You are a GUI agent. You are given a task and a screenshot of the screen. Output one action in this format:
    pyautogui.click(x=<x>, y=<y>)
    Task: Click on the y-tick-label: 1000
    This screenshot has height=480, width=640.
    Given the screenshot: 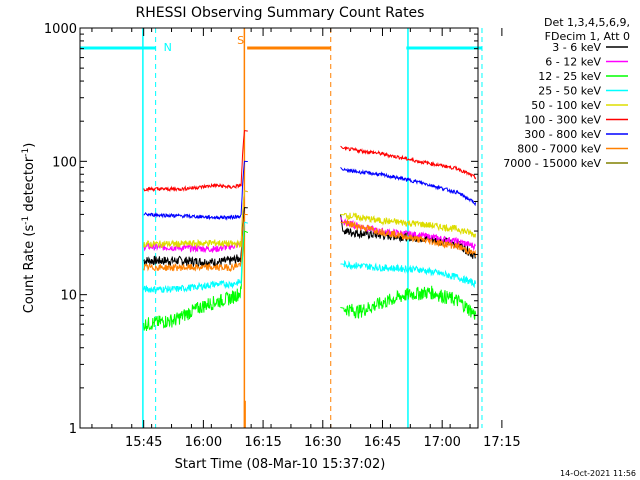 What is the action you would take?
    pyautogui.click(x=60, y=29)
    